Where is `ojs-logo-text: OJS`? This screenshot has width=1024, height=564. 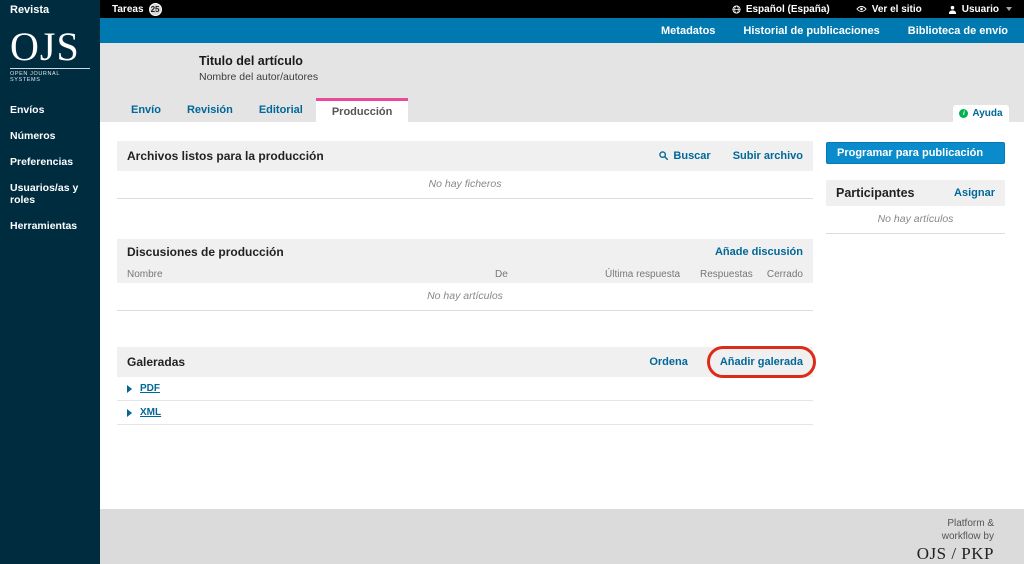 ojs-logo-text: OJS is located at coordinates (45, 46).